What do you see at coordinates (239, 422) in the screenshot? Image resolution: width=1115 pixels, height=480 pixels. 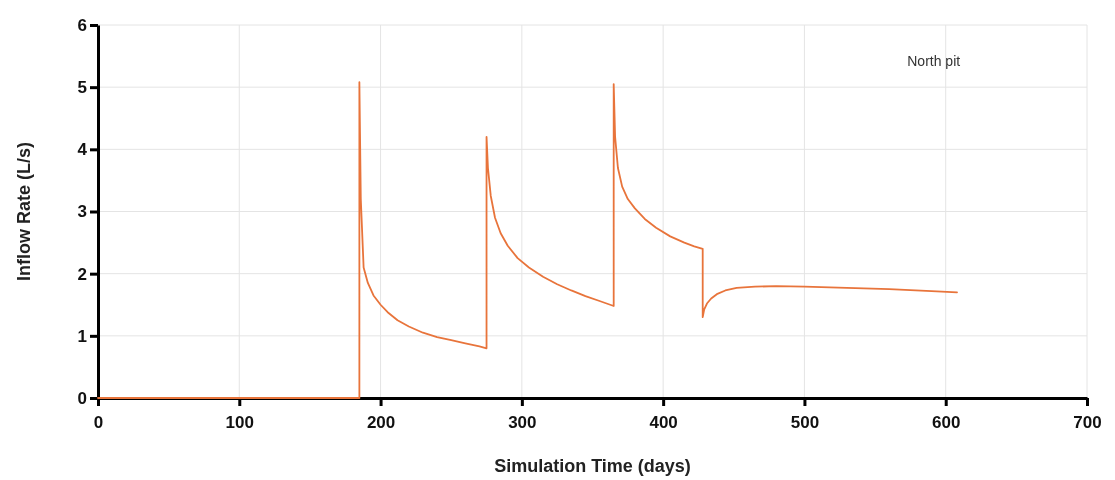 I see `x-tick-label: 100` at bounding box center [239, 422].